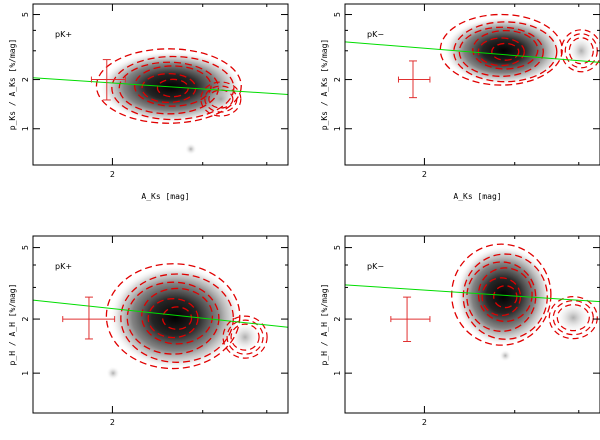 Image resolution: width=600 pixels, height=440 pixels. I want to click on density-core, so click(503, 50).